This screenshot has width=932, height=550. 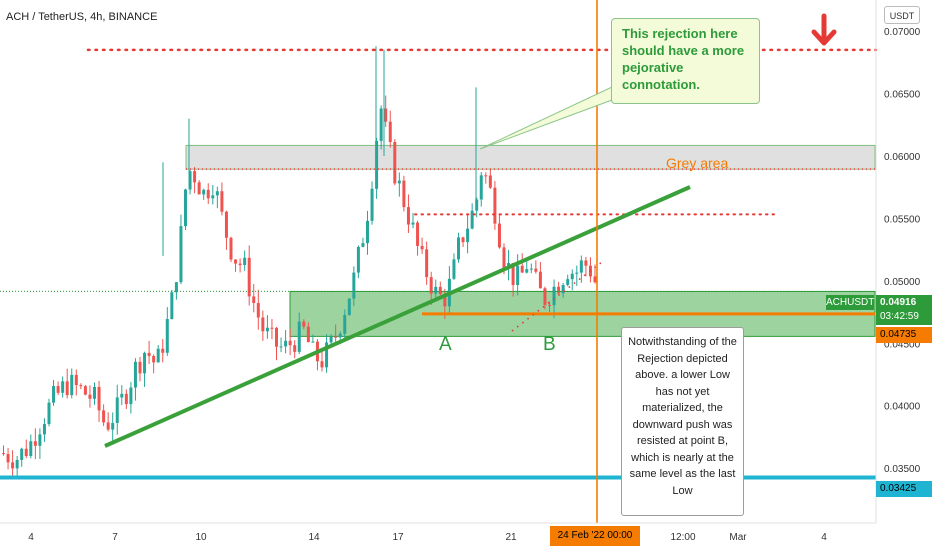 I want to click on y-tick-label: 0.05500, so click(x=902, y=219).